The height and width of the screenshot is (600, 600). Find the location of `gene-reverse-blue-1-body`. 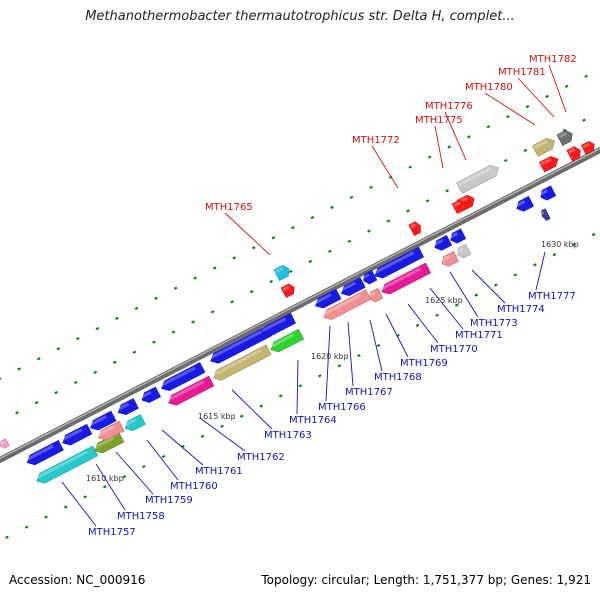

gene-reverse-blue-1-body is located at coordinates (44, 453).